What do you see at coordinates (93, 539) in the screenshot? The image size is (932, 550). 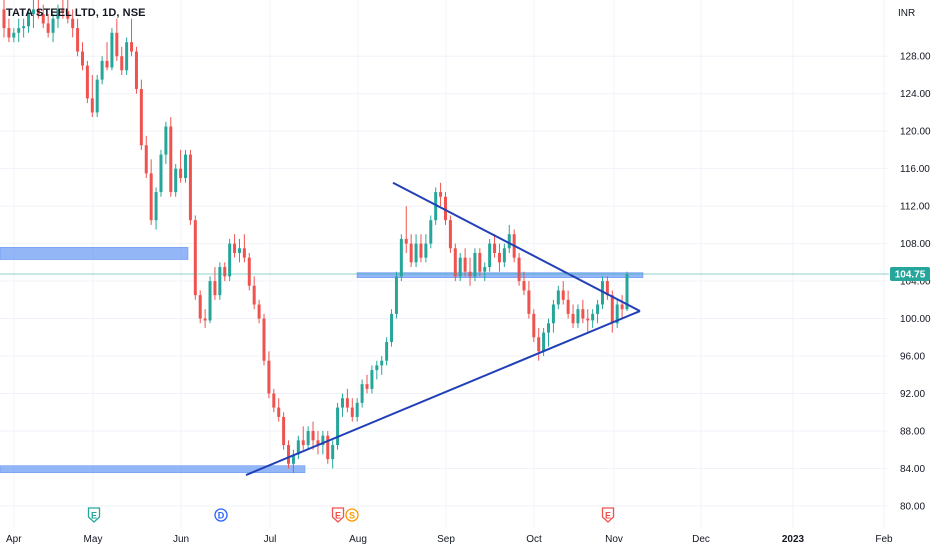 I see `x-tick-label: May` at bounding box center [93, 539].